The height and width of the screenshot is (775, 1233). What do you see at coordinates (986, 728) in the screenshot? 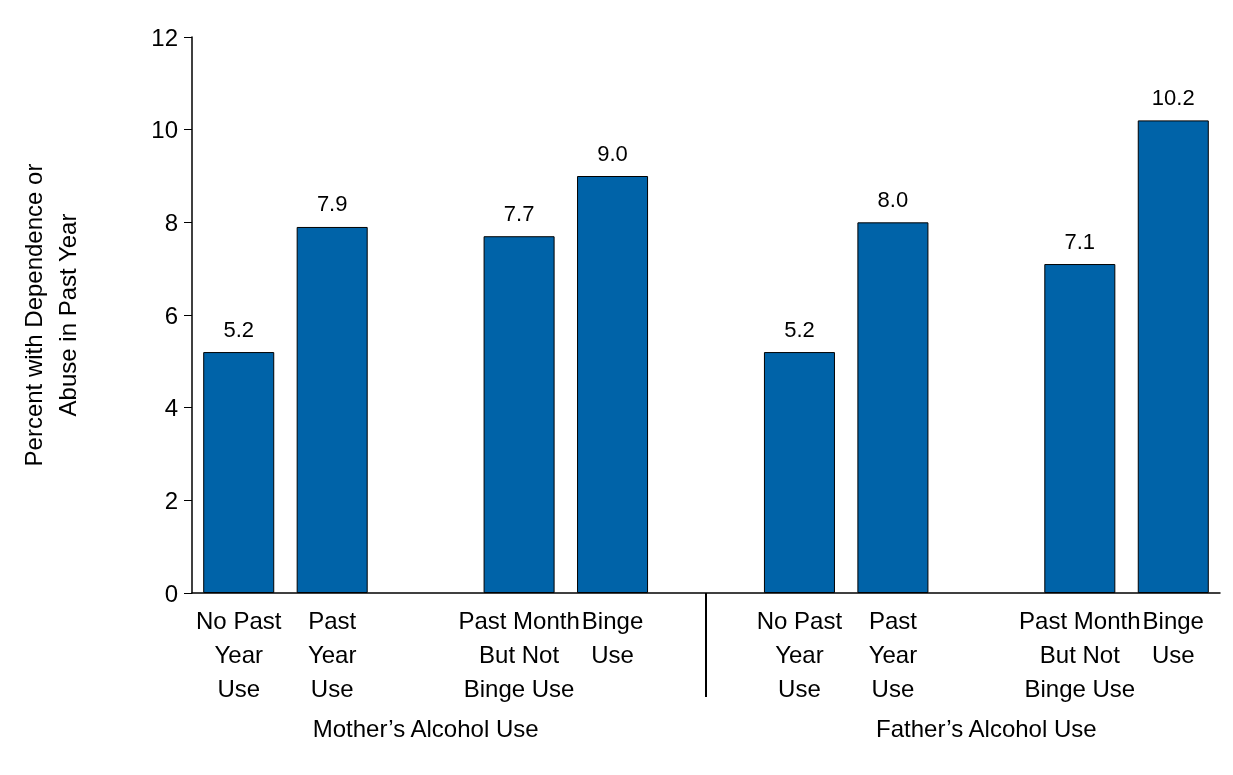
I see `text: Father’s Alcohol Use` at bounding box center [986, 728].